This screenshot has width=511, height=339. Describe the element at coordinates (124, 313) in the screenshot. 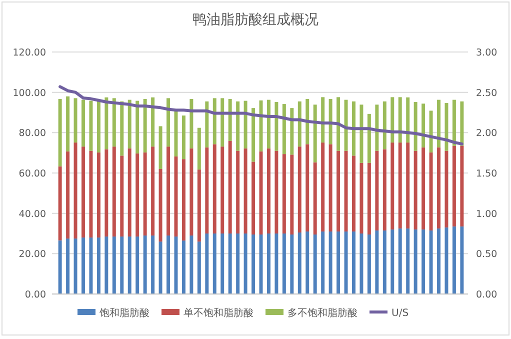

I see `legend-label: 饱和脂肪酸` at that location.